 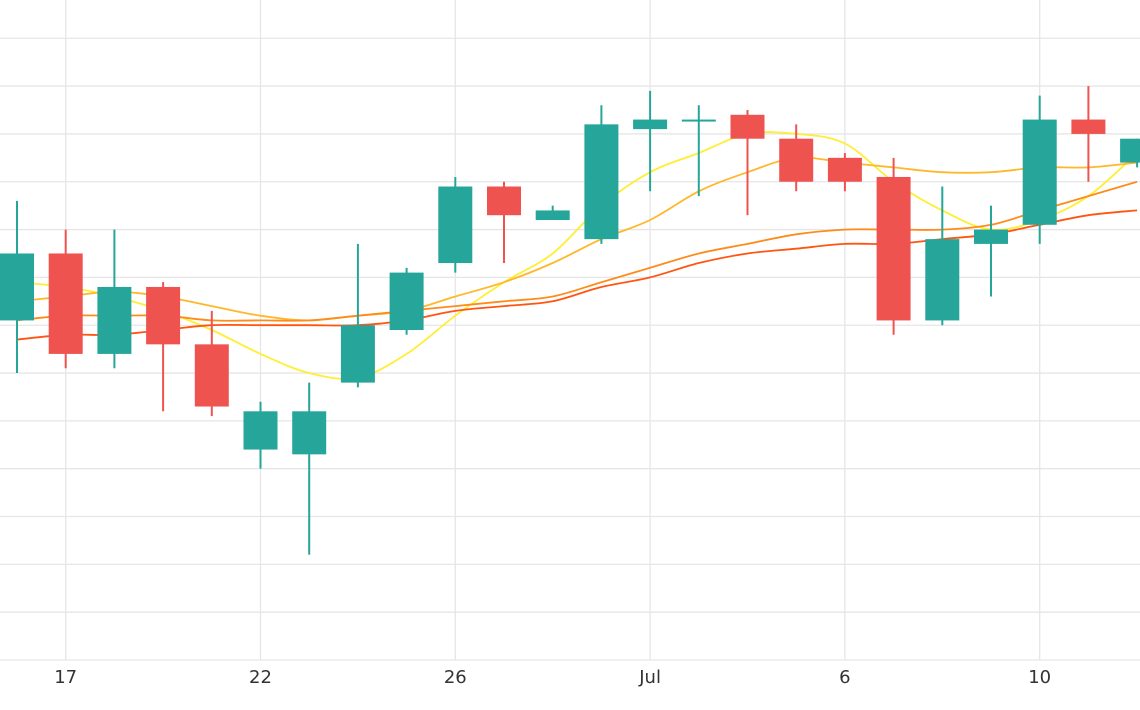 What do you see at coordinates (844, 677) in the screenshot?
I see `x-tick-label: 6` at bounding box center [844, 677].